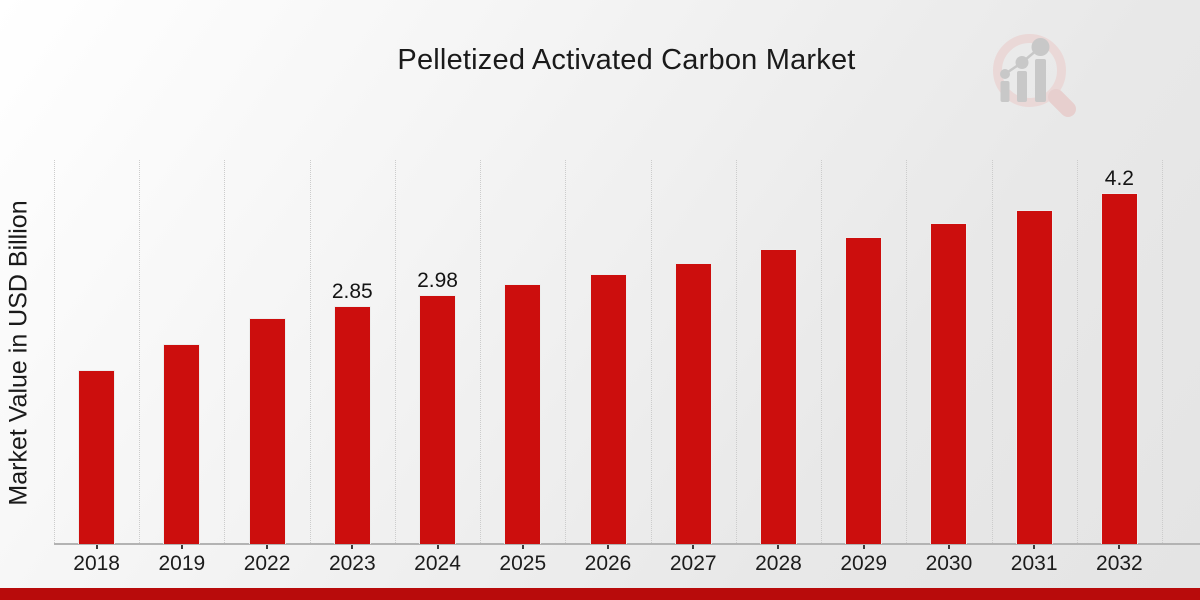  I want to click on chart-title: Pelletized Activated Carbon Market, so click(626, 60).